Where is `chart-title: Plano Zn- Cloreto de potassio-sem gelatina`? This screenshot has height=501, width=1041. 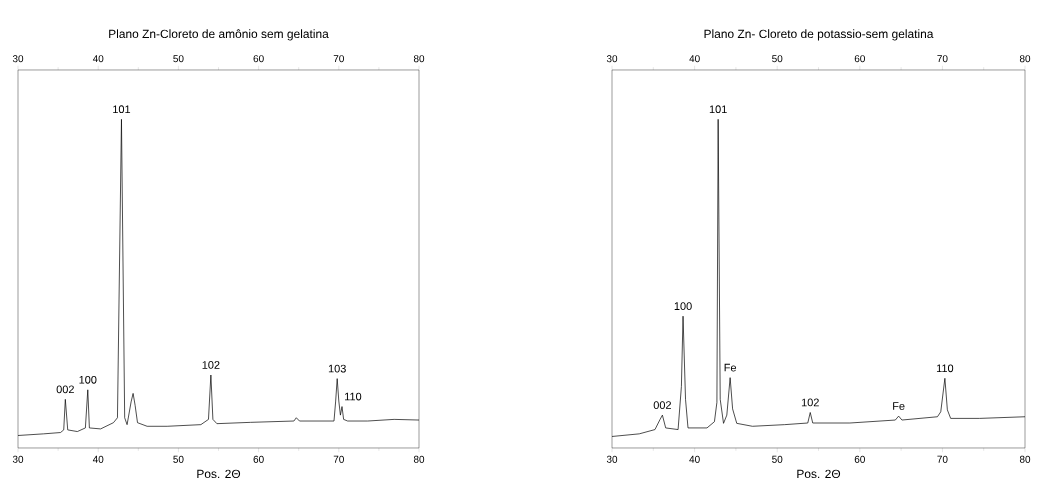 chart-title: Plano Zn- Cloreto de potassio-sem gelatina is located at coordinates (819, 35).